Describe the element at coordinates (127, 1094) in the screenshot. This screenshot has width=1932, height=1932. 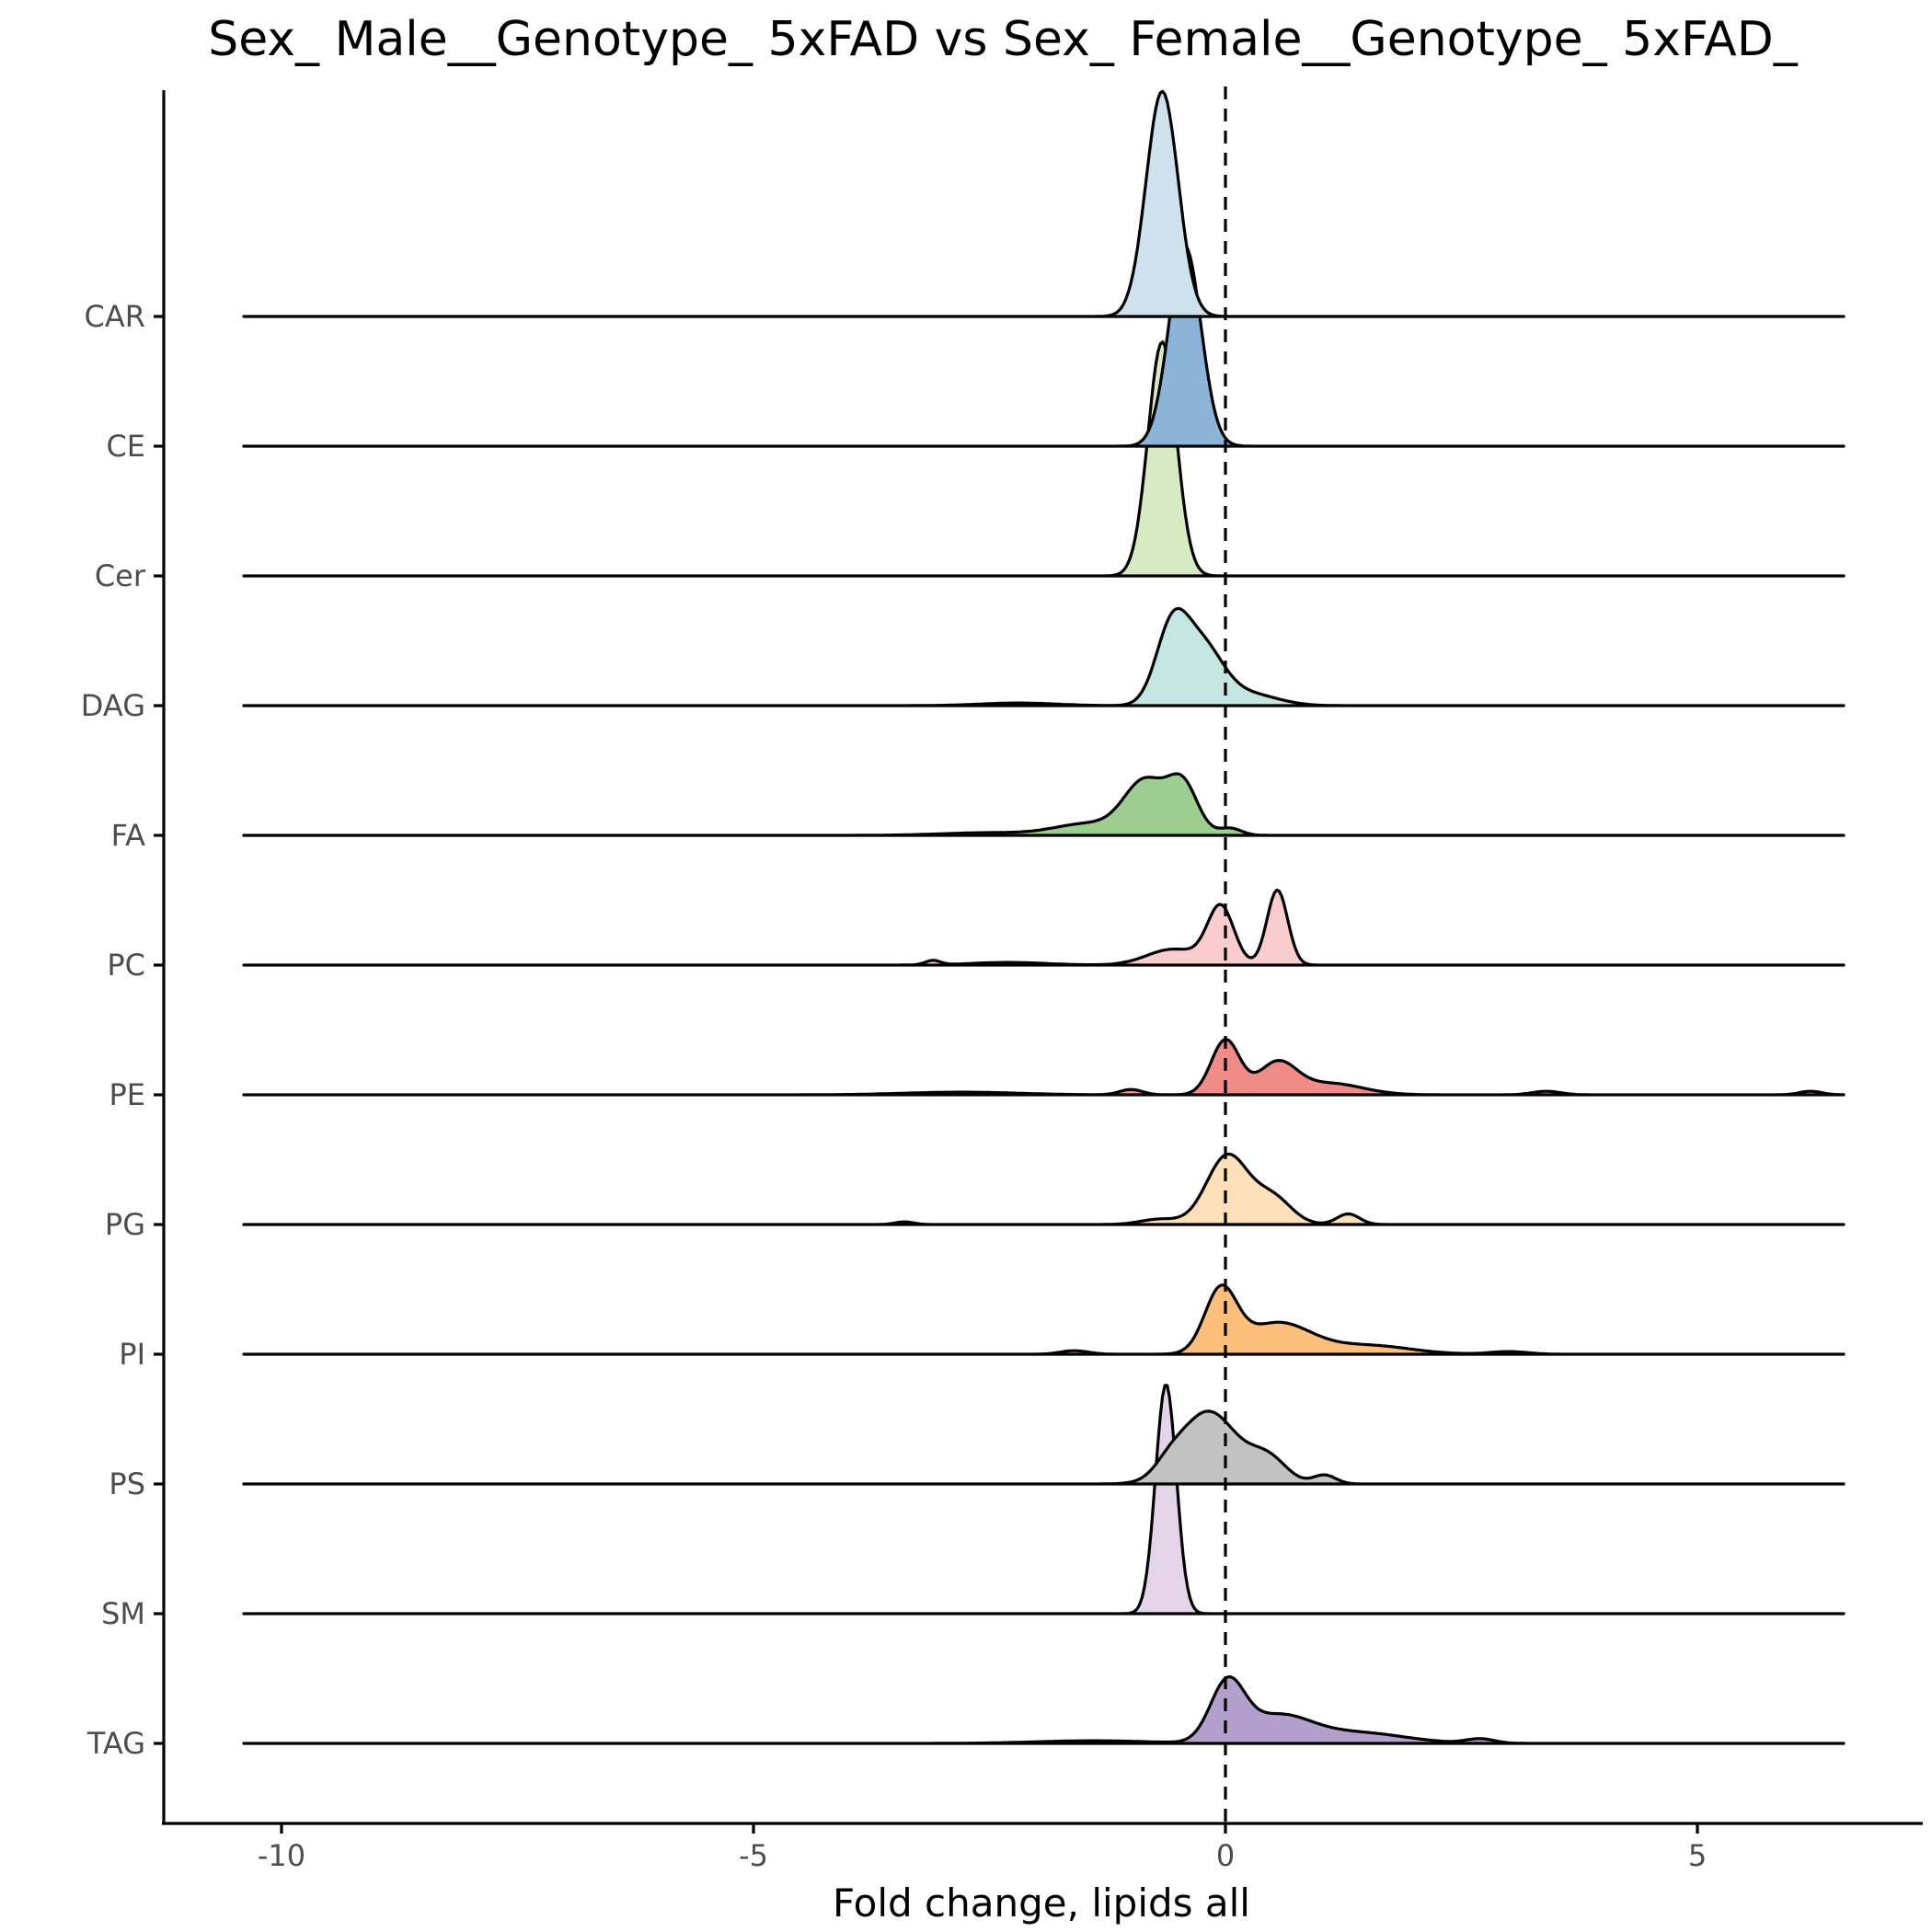
I see `y-tick-label: PE` at that location.